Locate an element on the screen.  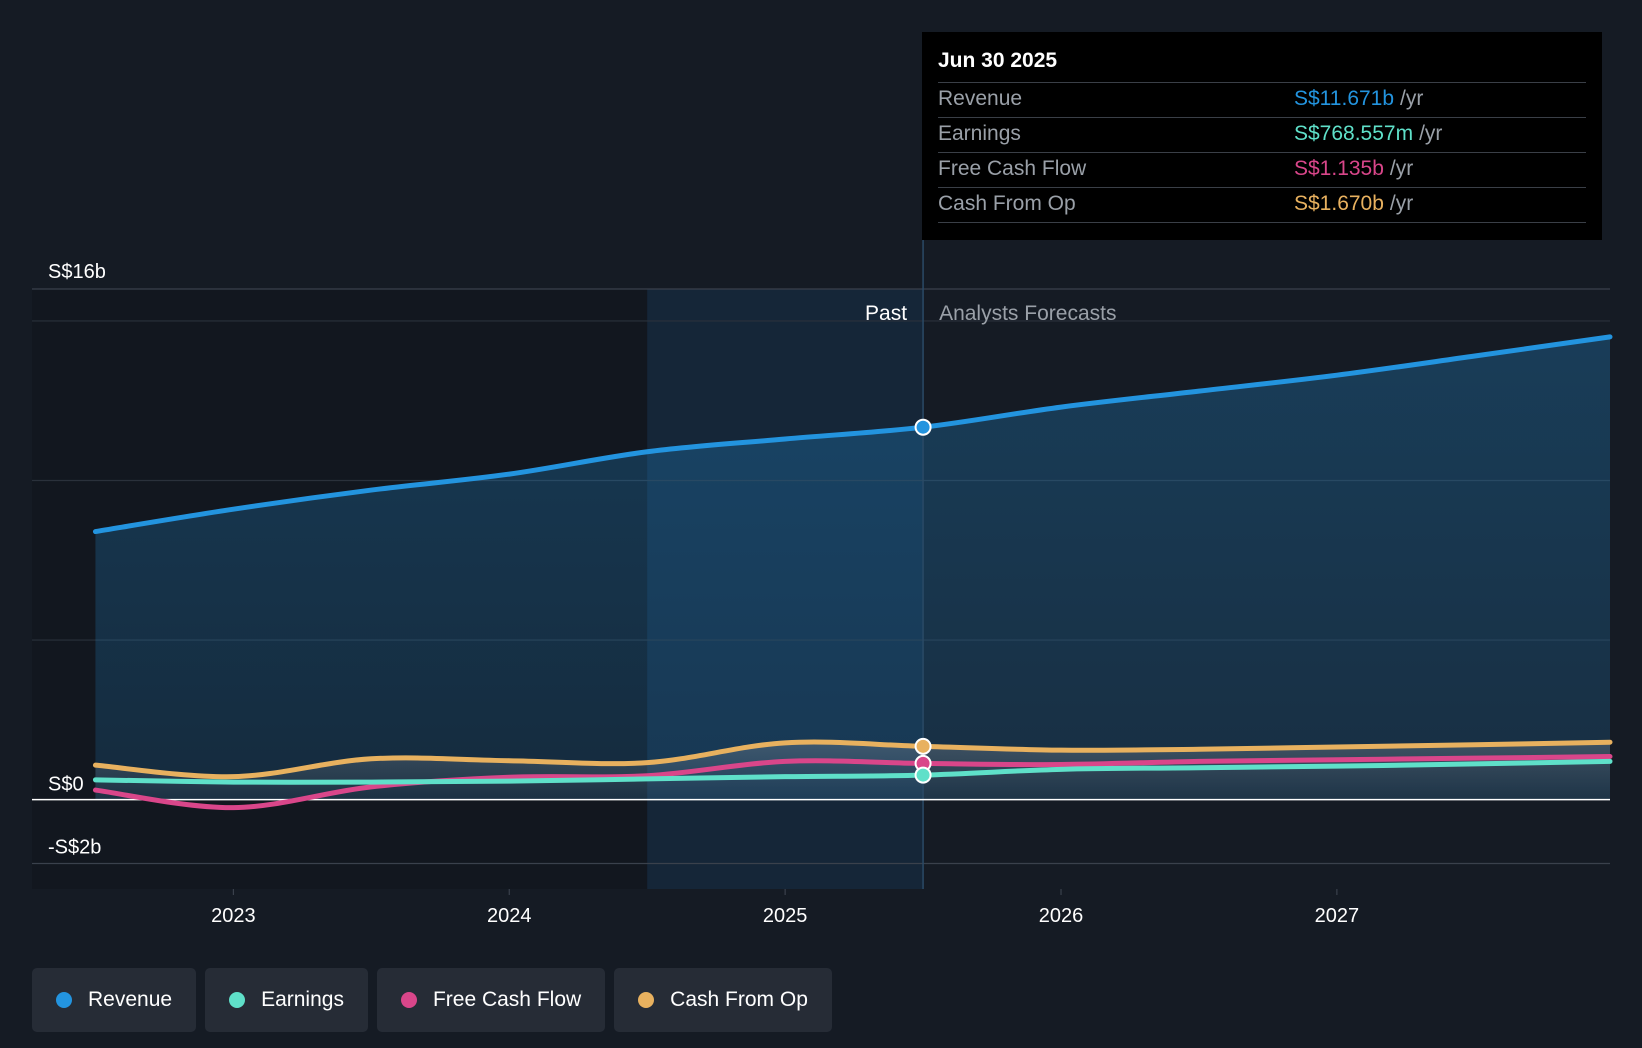
x-tick-label: 2027 is located at coordinates (1337, 916).